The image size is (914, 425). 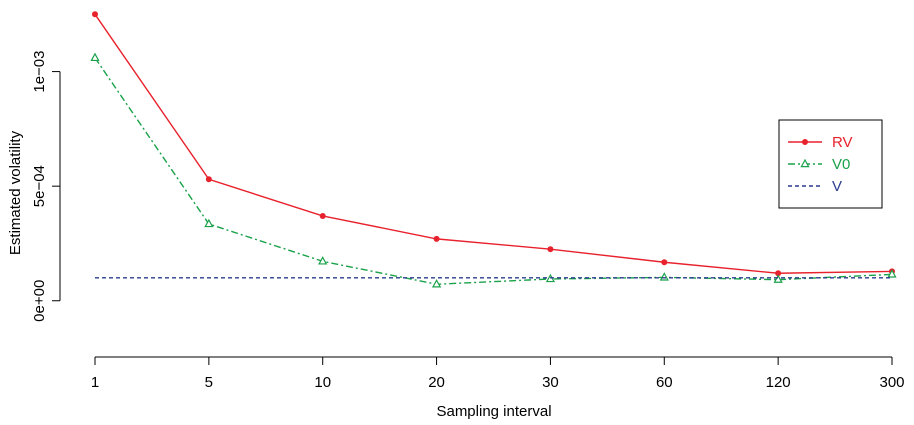 What do you see at coordinates (837, 186) in the screenshot?
I see `legend-label: V` at bounding box center [837, 186].